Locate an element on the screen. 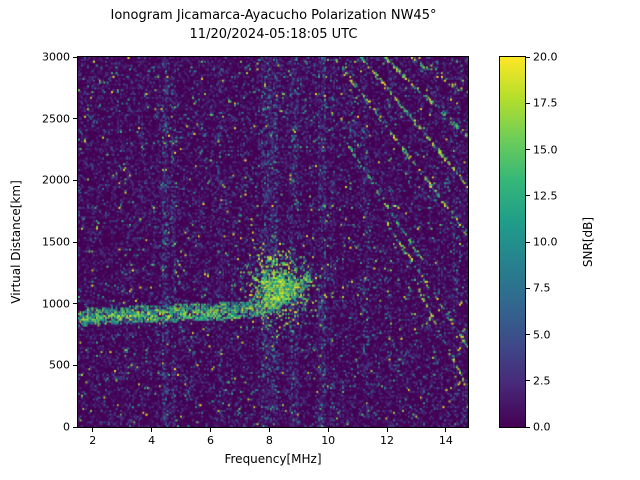 This screenshot has height=480, width=640. y-tick-label: 2500 is located at coordinates (56, 119).